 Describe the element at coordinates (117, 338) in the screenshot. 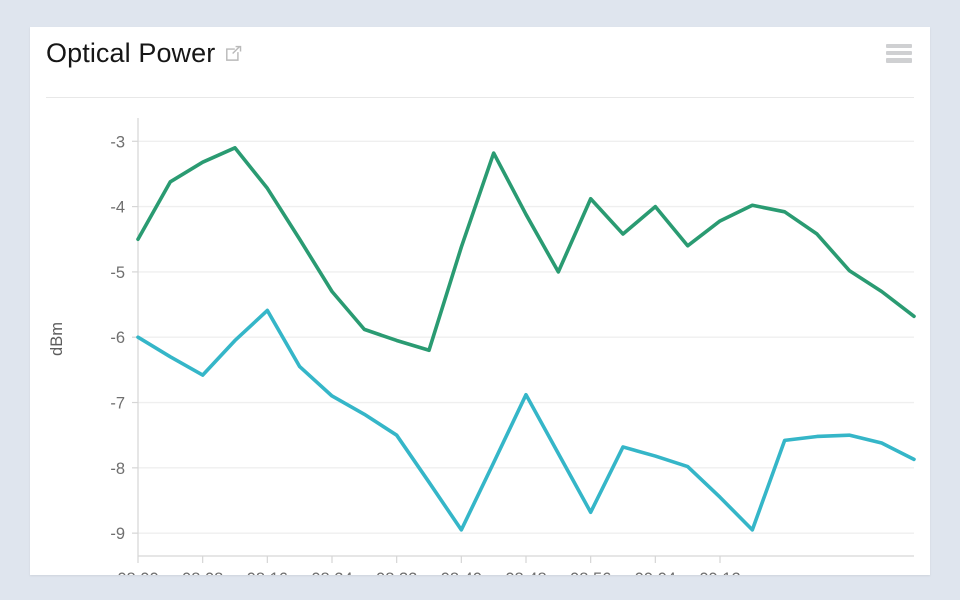

I see `y-tick-label: -6` at that location.